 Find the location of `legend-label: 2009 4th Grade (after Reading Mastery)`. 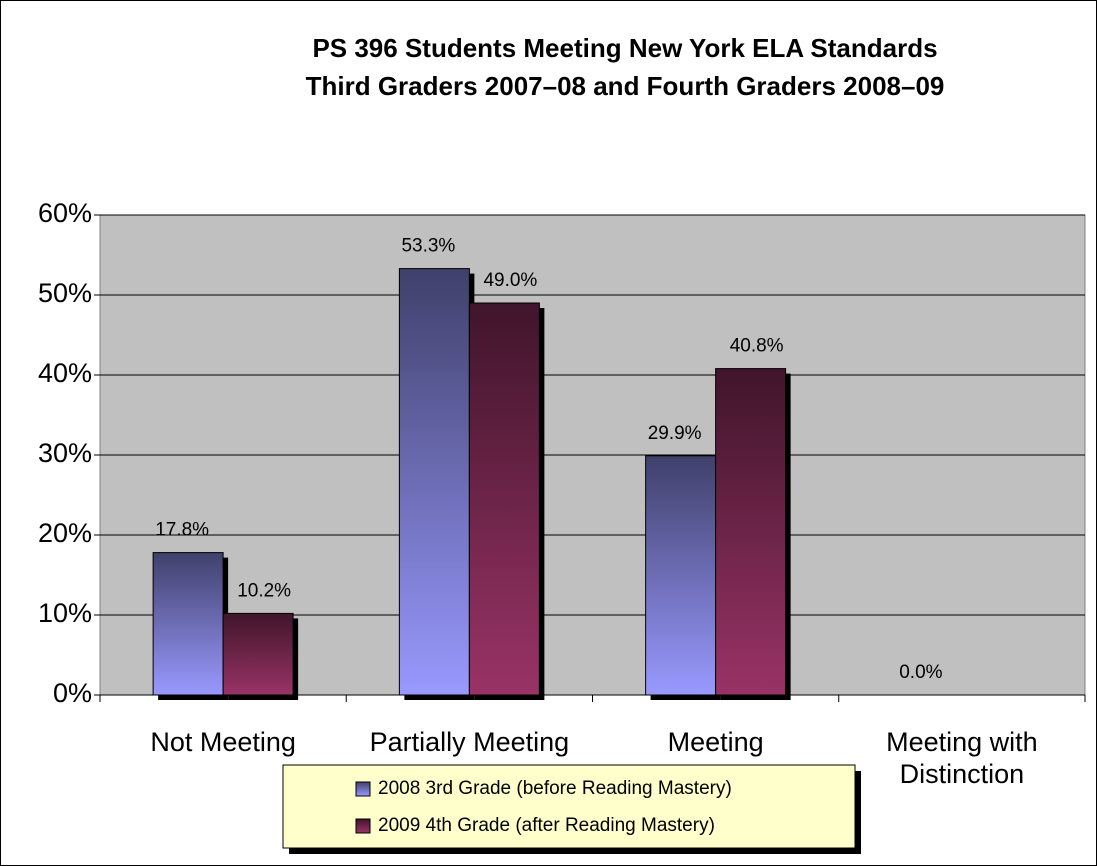

legend-label: 2009 4th Grade (after Reading Mastery) is located at coordinates (546, 825).